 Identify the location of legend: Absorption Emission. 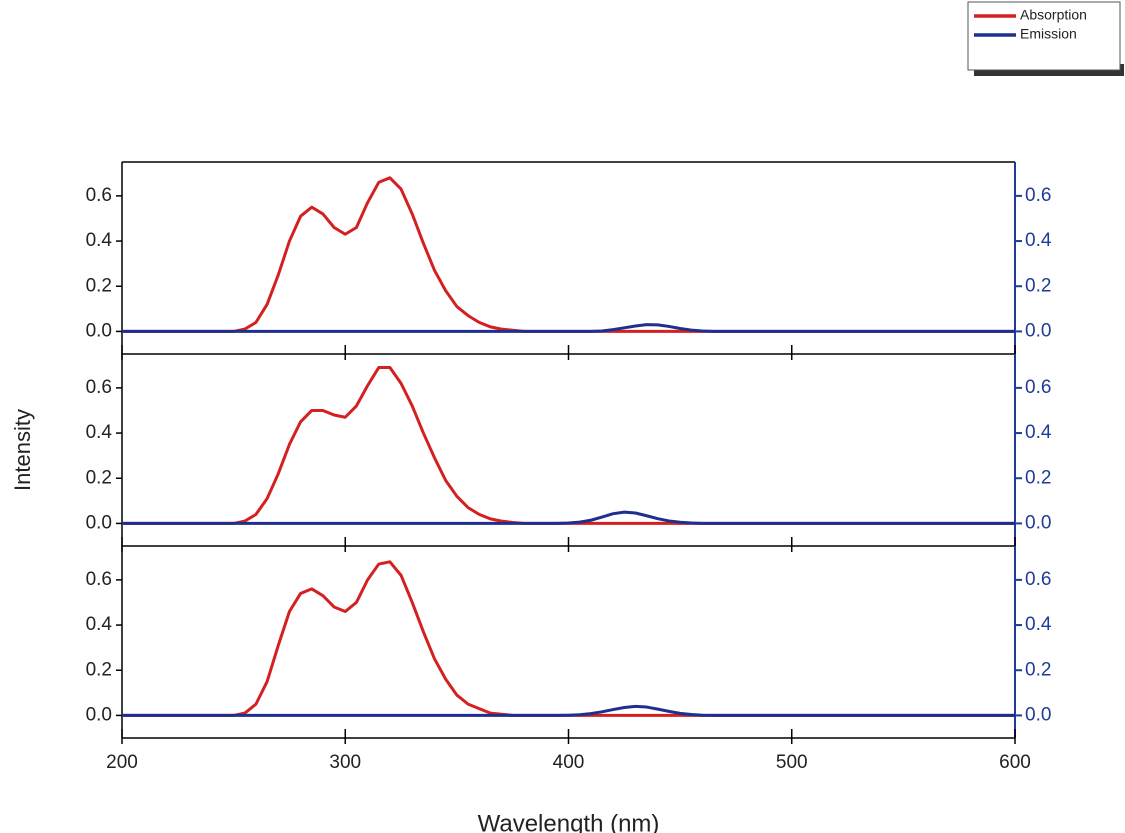
(1045, 38).